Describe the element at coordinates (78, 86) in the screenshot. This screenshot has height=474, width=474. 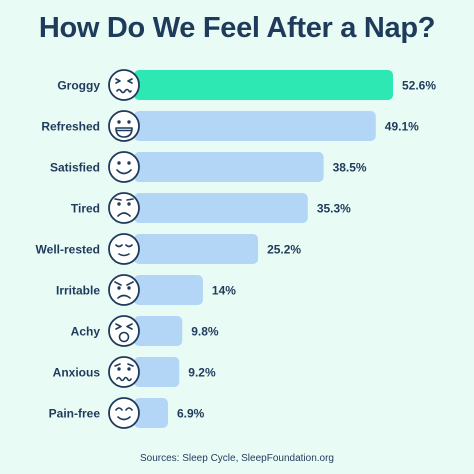
I see `category-label: Groggy` at that location.